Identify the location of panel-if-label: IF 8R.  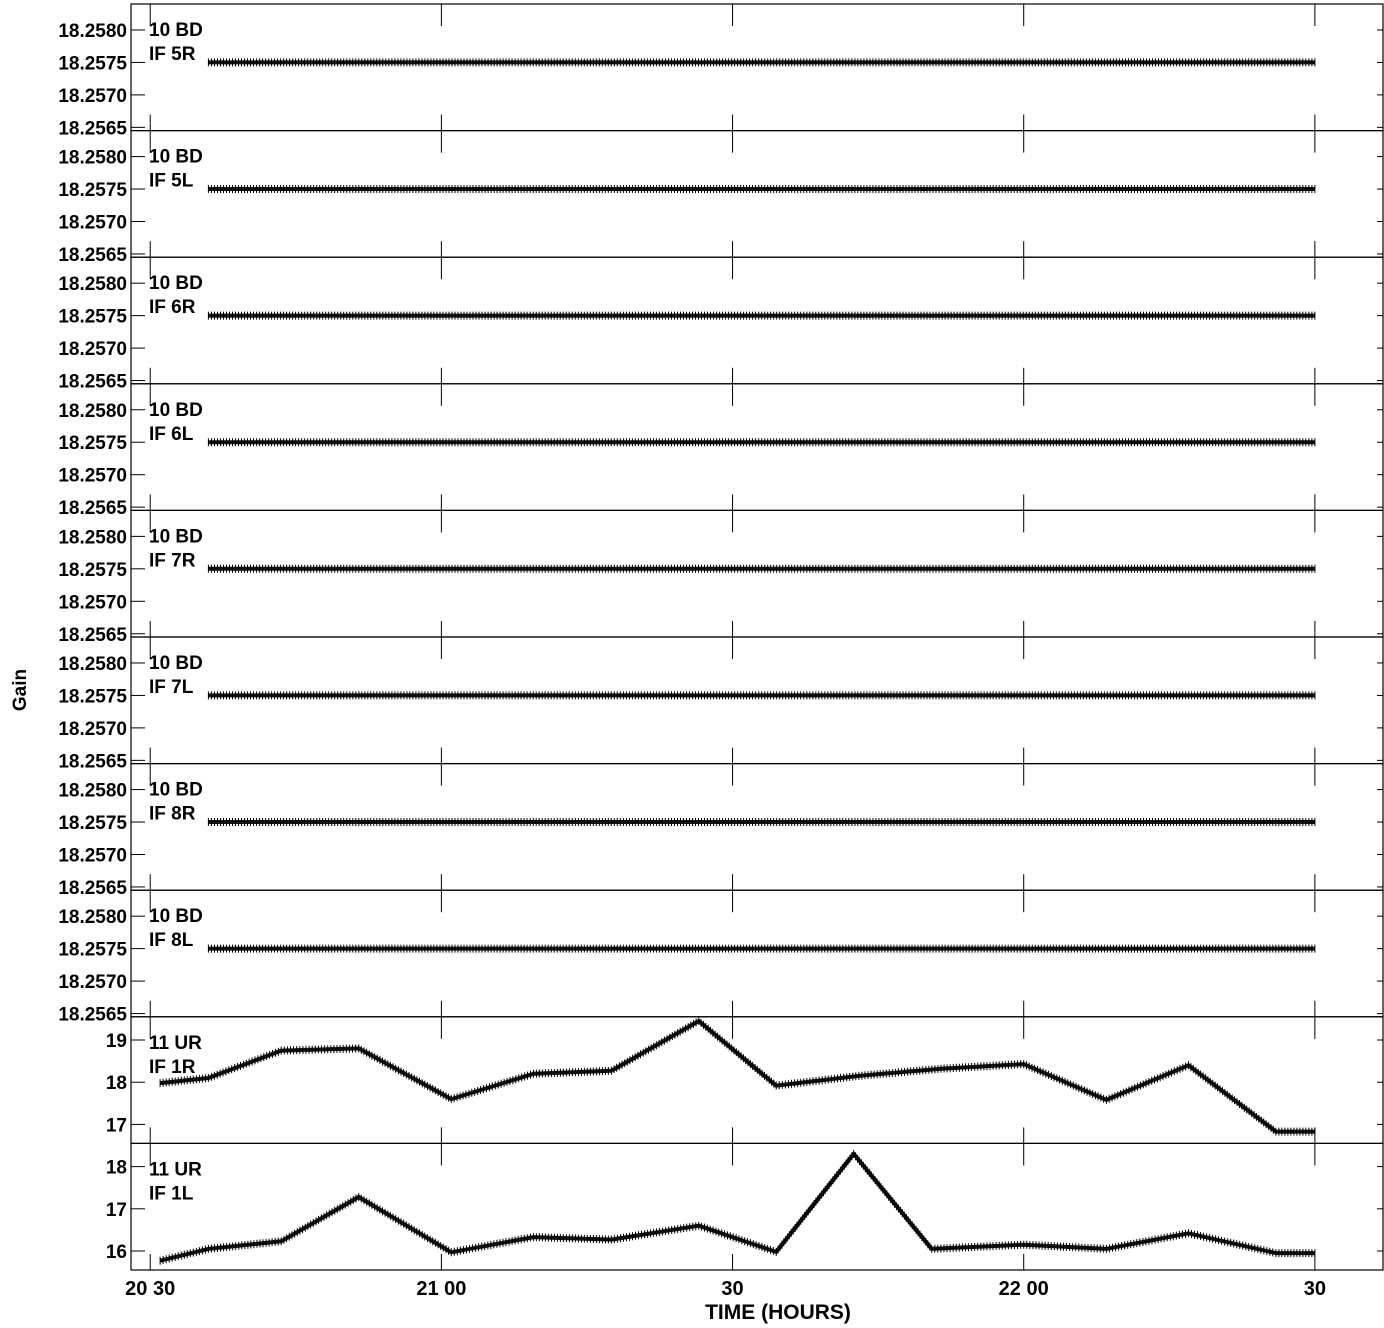
(172, 814).